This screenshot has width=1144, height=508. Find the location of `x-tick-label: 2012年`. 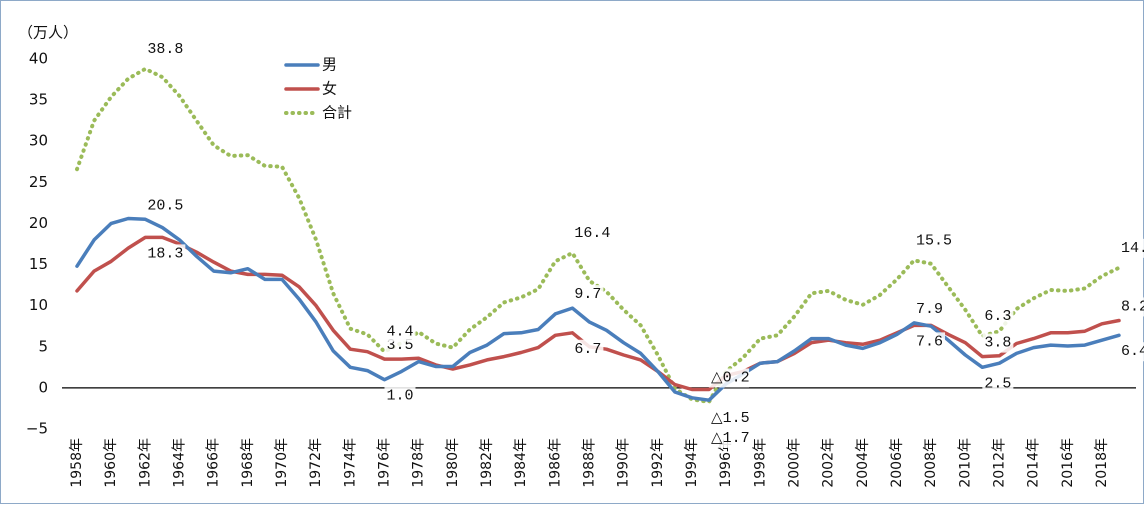

x-tick-label: 2012年 is located at coordinates (999, 463).